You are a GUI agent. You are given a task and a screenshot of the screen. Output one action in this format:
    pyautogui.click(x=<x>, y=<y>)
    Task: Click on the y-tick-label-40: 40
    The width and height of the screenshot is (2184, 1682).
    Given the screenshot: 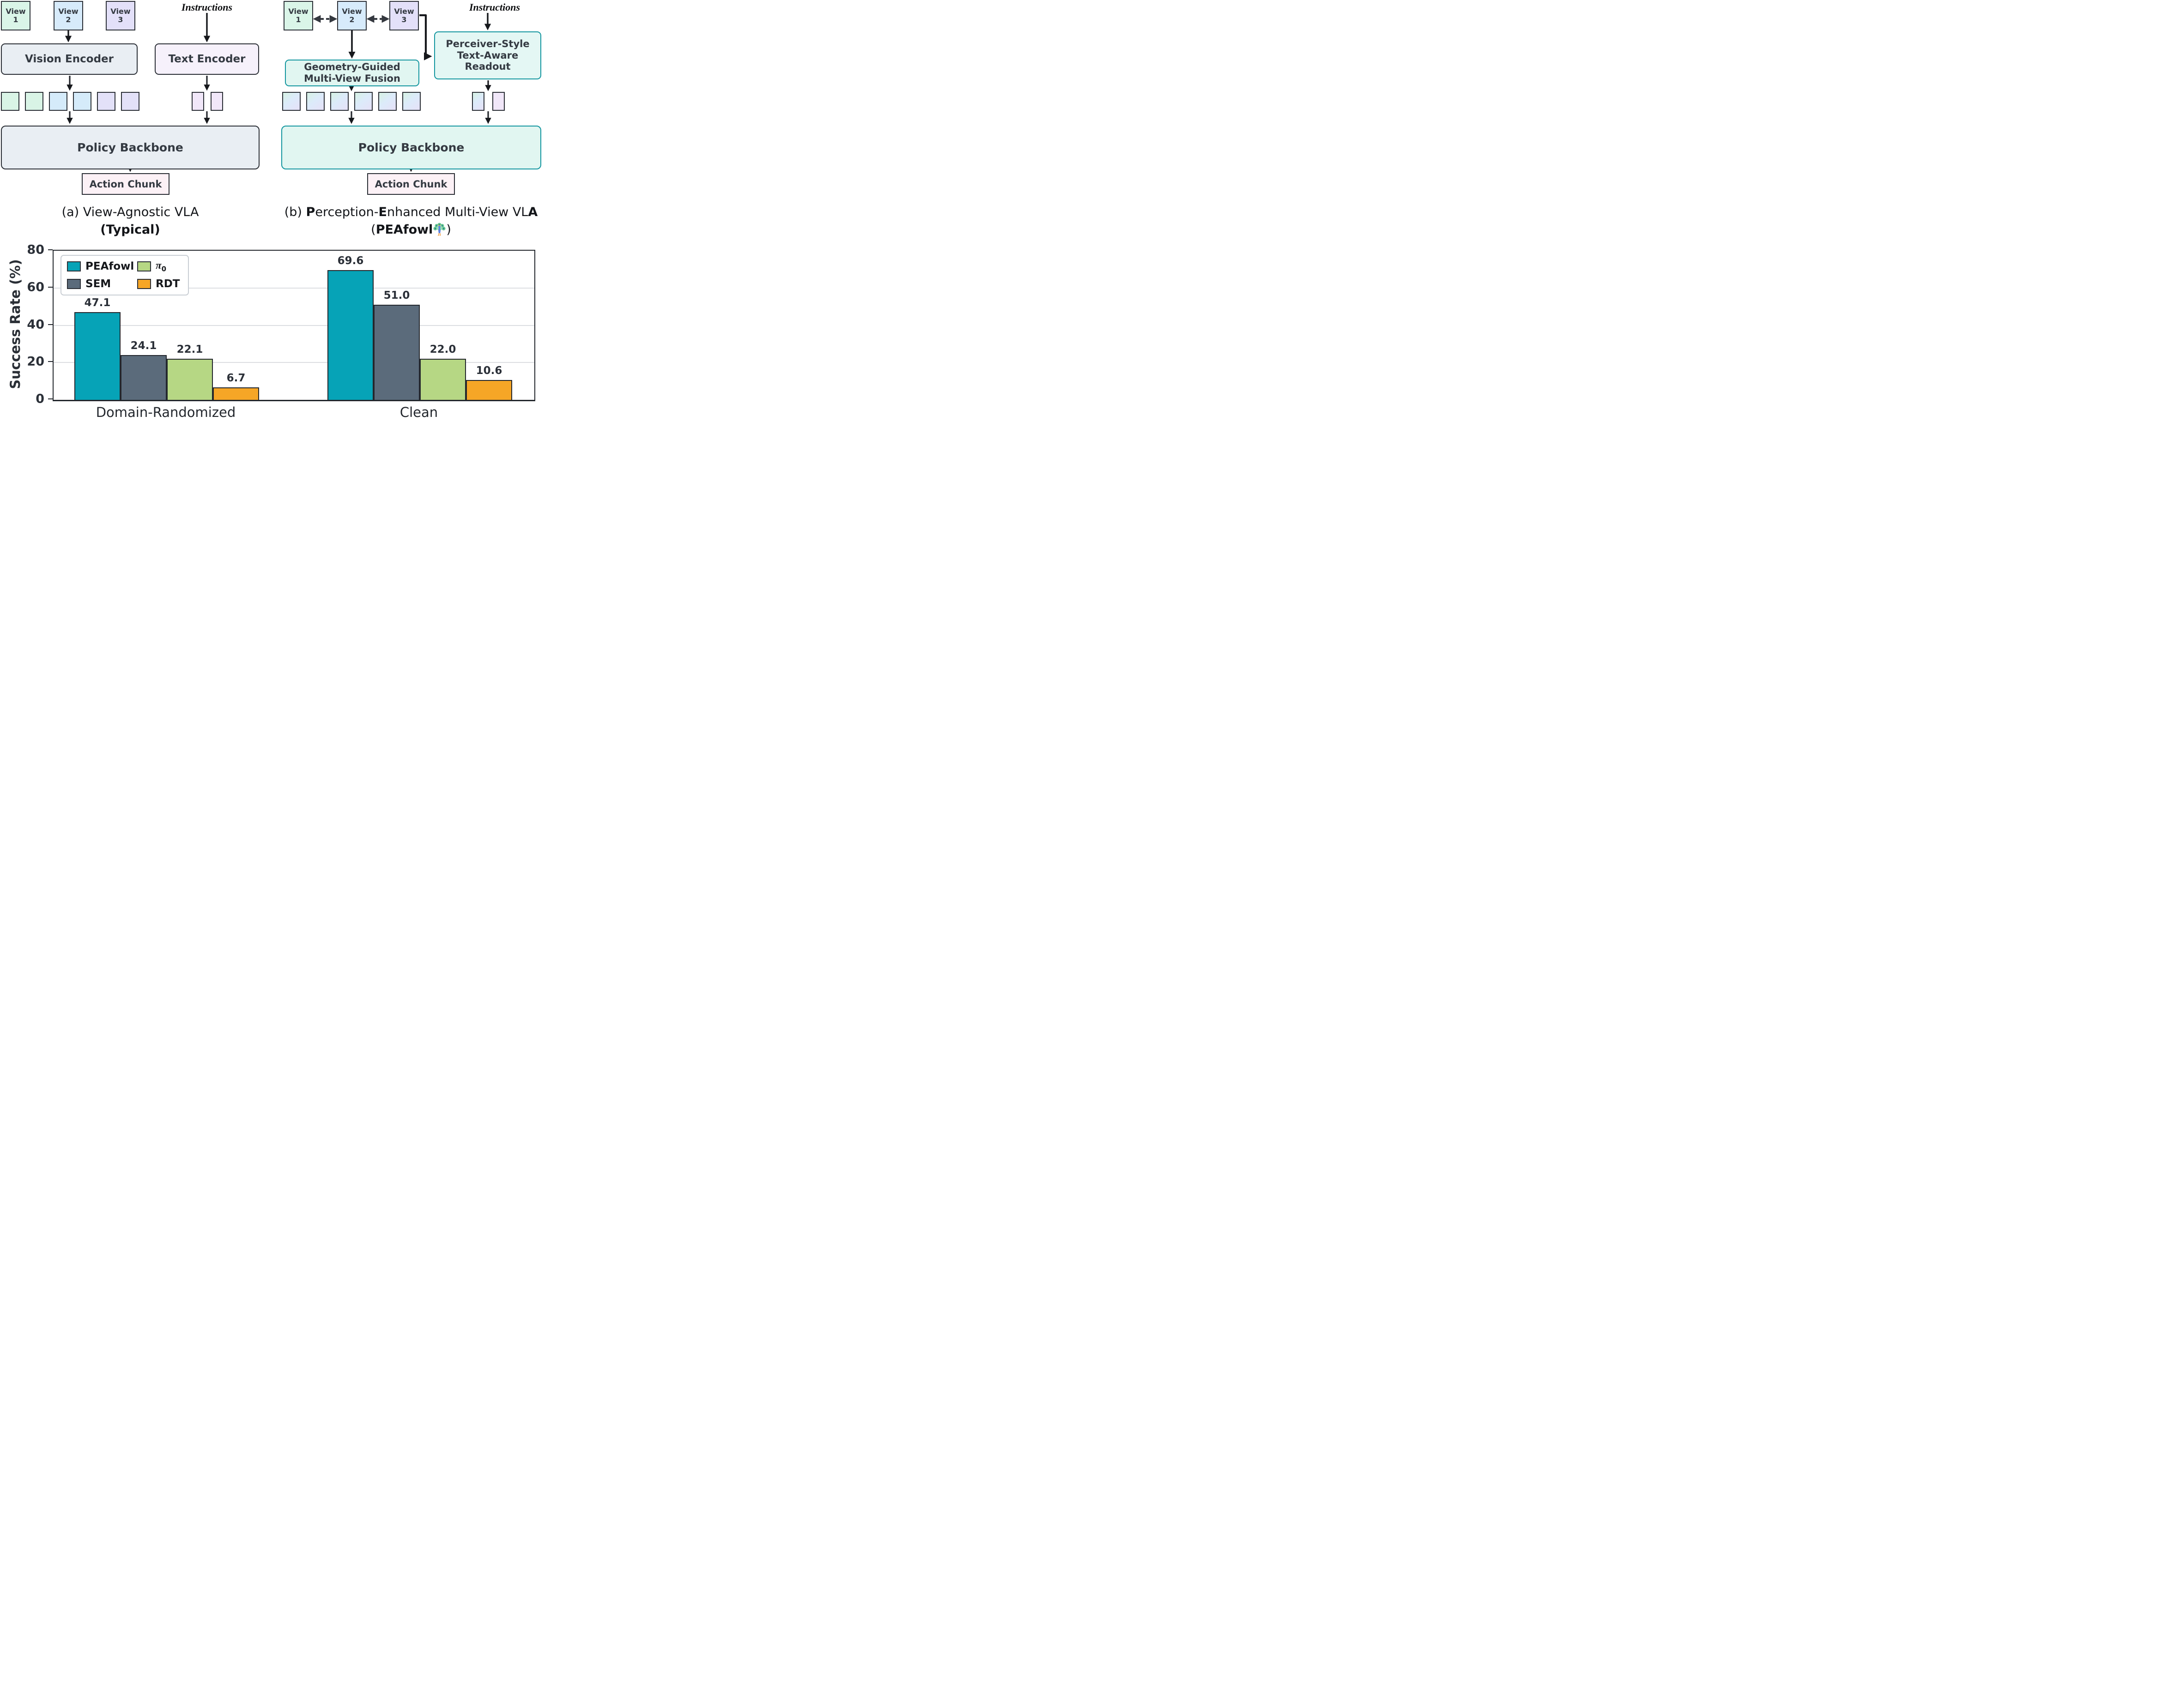 What is the action you would take?
    pyautogui.click(x=35, y=324)
    